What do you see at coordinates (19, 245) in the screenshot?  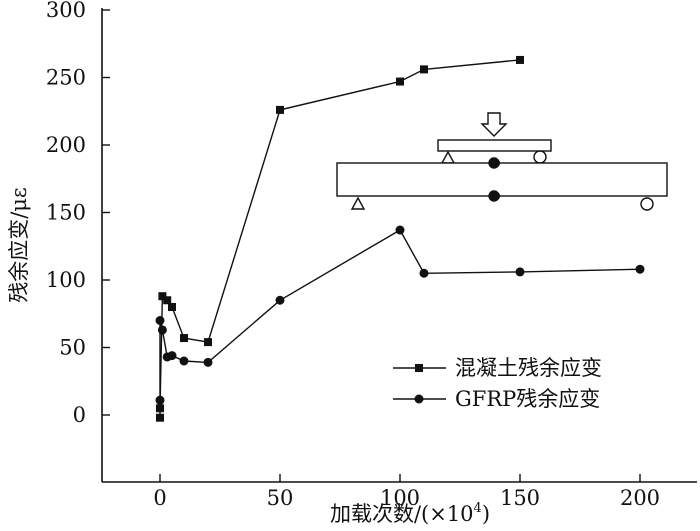 I see `y-axis-title: 残余应变/με` at bounding box center [19, 245].